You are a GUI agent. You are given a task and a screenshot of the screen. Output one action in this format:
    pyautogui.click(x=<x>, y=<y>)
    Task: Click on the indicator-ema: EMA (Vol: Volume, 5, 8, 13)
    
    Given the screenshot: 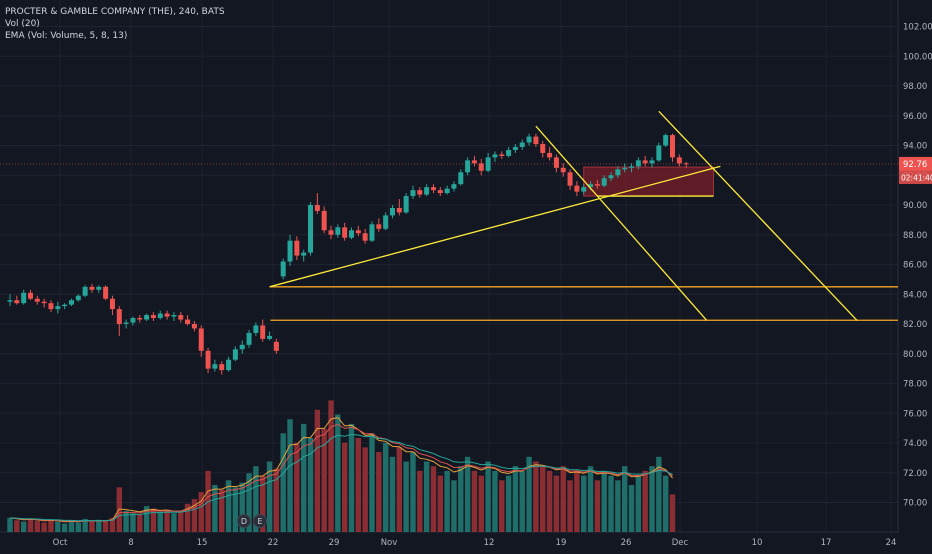 What is the action you would take?
    pyautogui.click(x=66, y=36)
    